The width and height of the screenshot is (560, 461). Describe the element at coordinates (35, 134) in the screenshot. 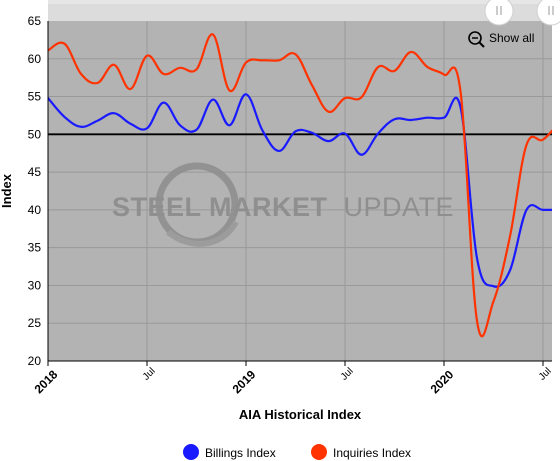

I see `y-tick-label: 50` at that location.